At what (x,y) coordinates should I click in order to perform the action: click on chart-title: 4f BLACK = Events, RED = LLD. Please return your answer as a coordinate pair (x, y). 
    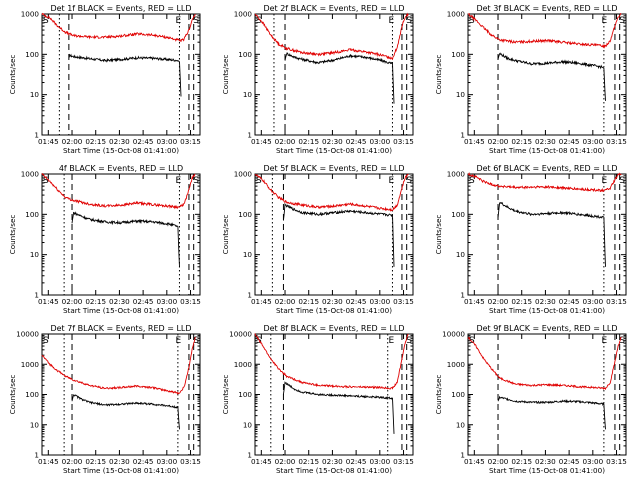
    Looking at the image, I should click on (121, 168).